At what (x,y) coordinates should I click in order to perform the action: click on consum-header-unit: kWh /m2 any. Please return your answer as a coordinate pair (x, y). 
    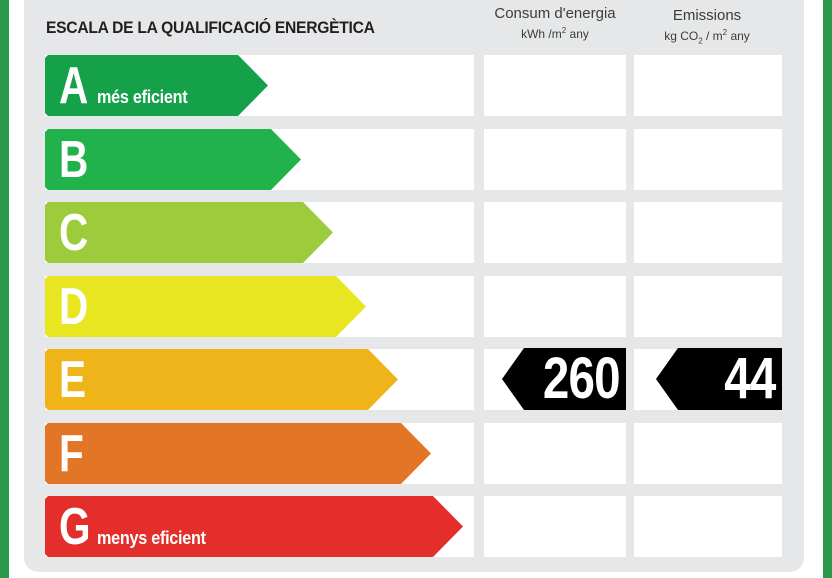
    Looking at the image, I should click on (555, 33).